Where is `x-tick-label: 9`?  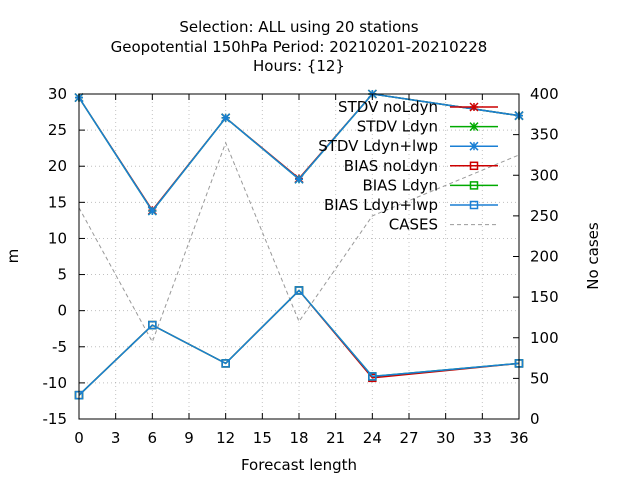 x-tick-label: 9 is located at coordinates (189, 438).